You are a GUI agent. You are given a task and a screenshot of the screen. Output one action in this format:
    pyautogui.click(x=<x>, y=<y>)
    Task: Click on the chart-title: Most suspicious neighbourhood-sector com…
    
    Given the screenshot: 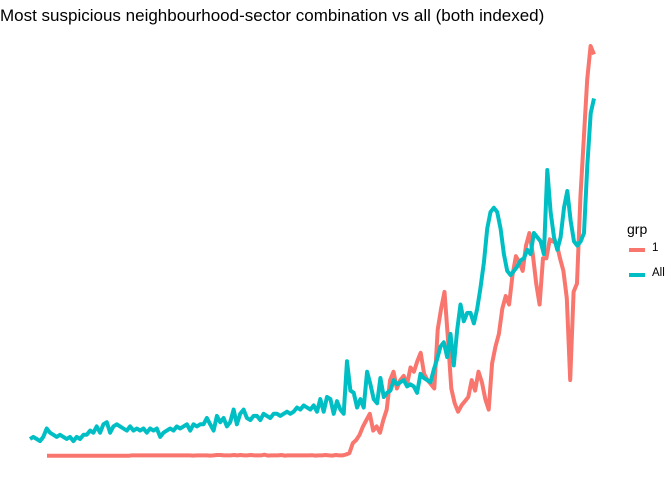 What is the action you would take?
    pyautogui.click(x=272, y=15)
    